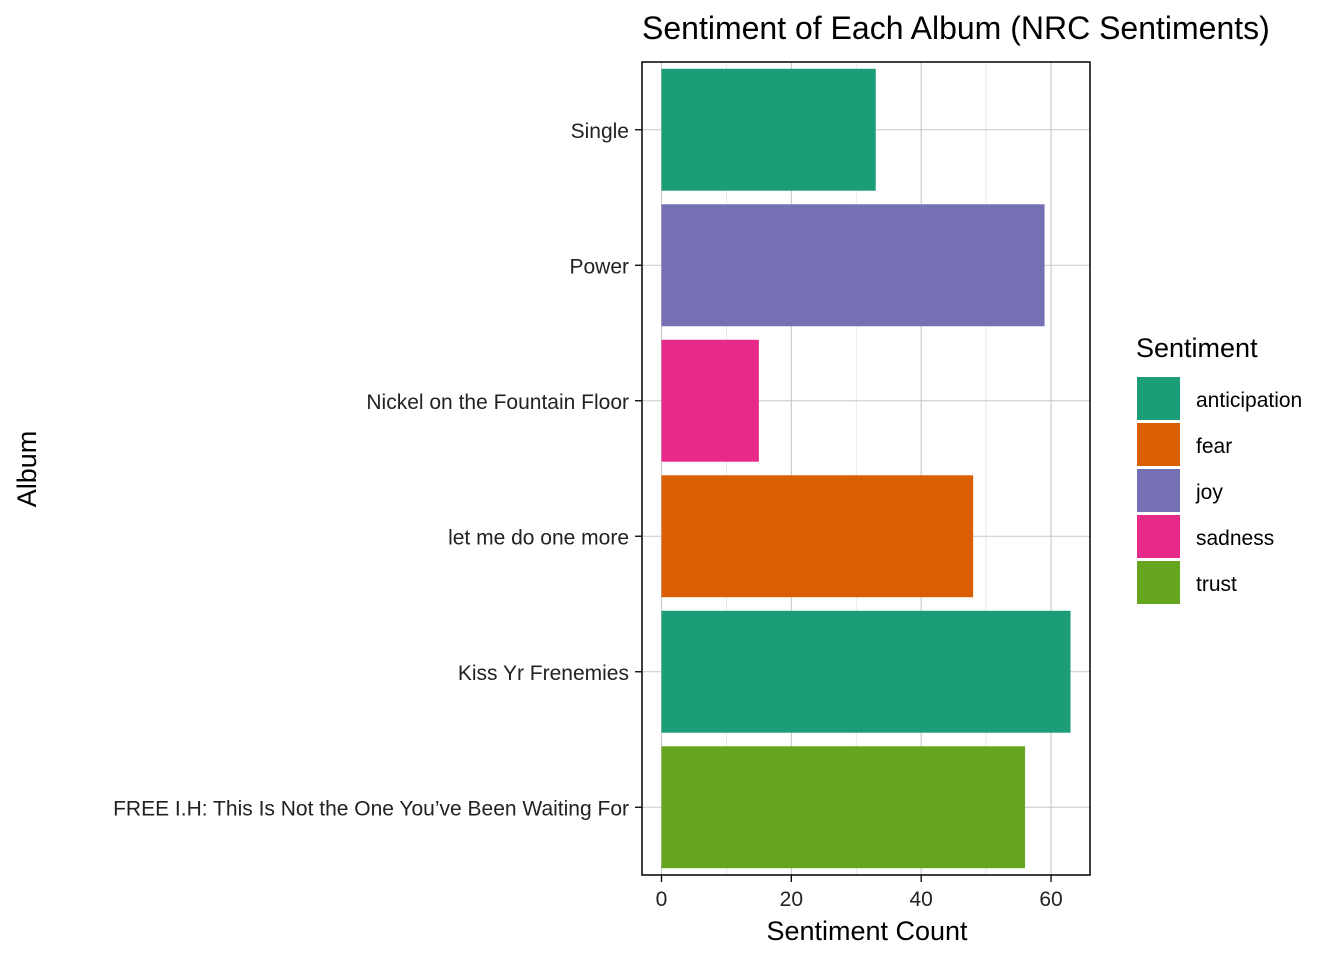 Image resolution: width=1344 pixels, height=960 pixels. What do you see at coordinates (1158, 582) in the screenshot?
I see `legend-key-trust` at bounding box center [1158, 582].